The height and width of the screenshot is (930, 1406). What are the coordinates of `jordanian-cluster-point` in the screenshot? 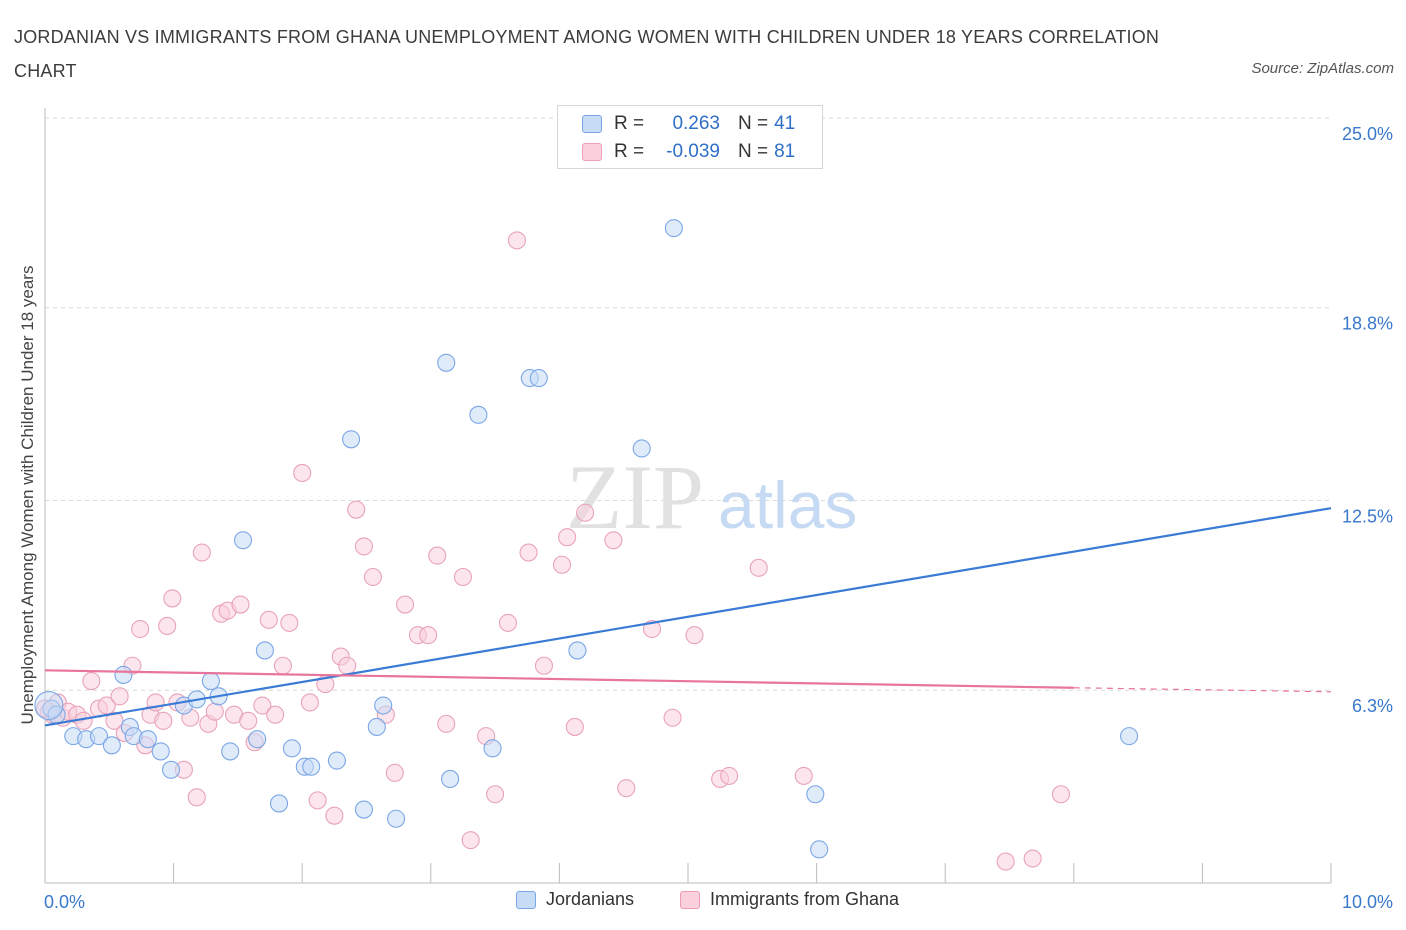 It's located at (49, 705).